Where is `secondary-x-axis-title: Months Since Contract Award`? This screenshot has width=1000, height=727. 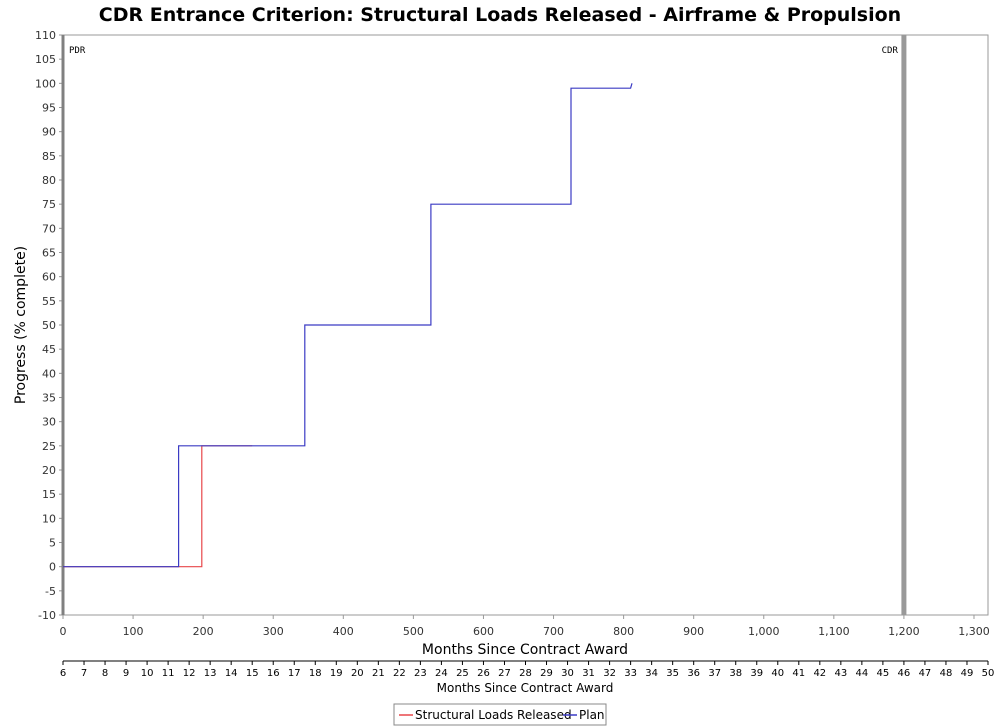 secondary-x-axis-title: Months Since Contract Award is located at coordinates (525, 688).